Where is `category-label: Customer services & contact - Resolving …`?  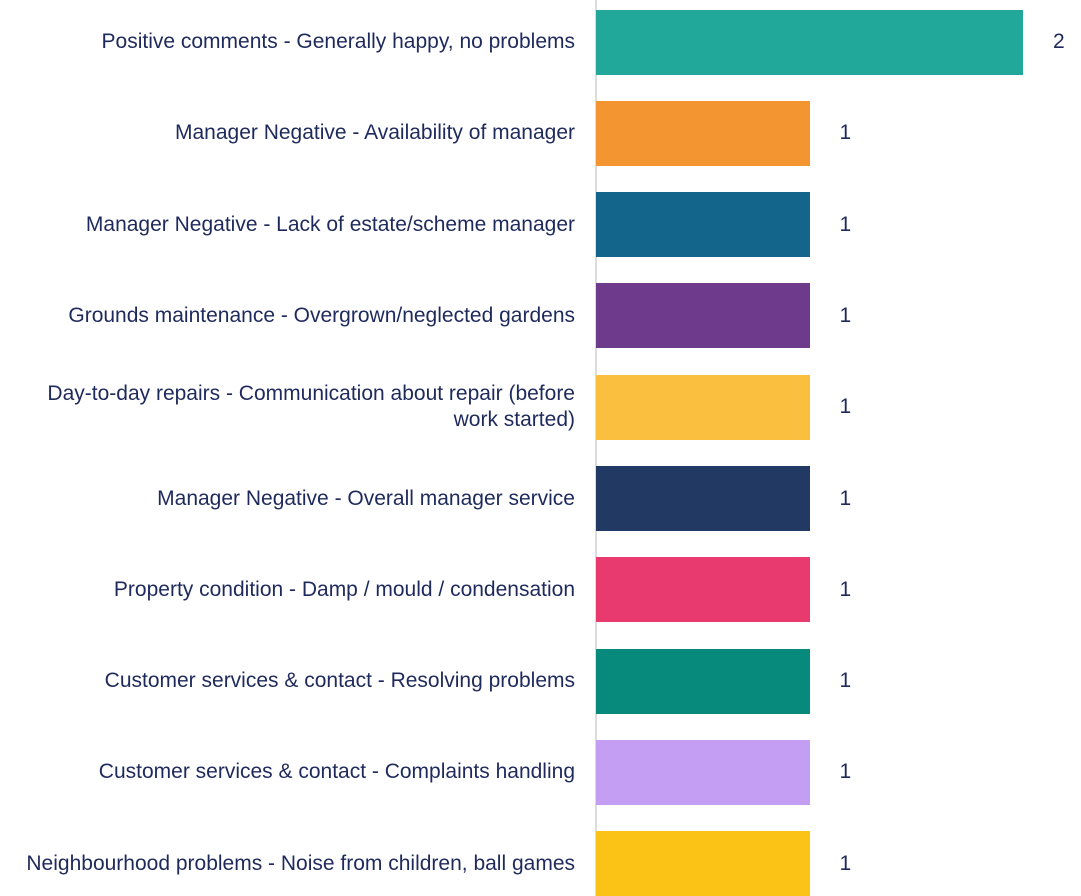 category-label: Customer services & contact - Resolving … is located at coordinates (339, 681).